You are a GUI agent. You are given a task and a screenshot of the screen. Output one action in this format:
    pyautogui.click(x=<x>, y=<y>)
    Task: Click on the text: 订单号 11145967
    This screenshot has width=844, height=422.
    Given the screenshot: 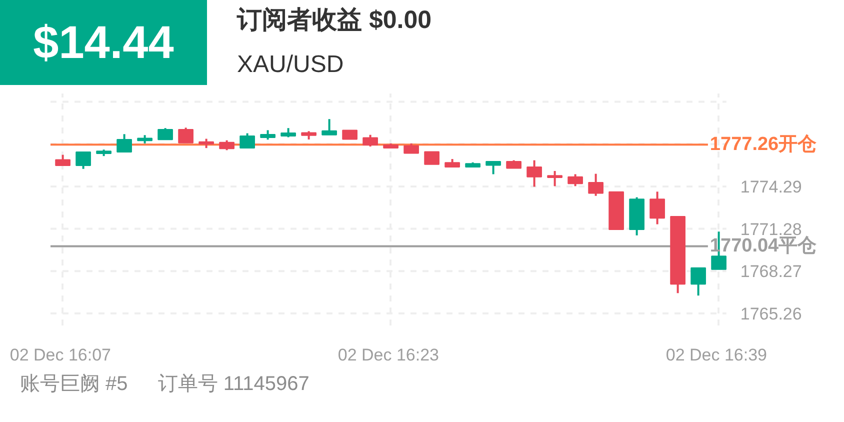 What is the action you would take?
    pyautogui.click(x=234, y=384)
    